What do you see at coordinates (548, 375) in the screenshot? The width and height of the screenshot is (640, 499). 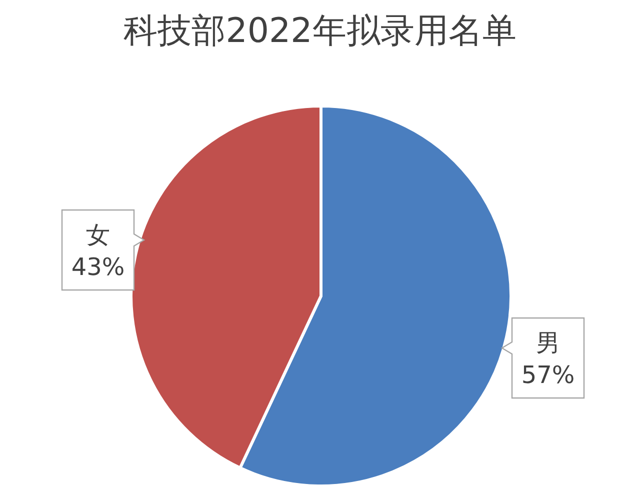 I see `data-label: 57%` at bounding box center [548, 375].